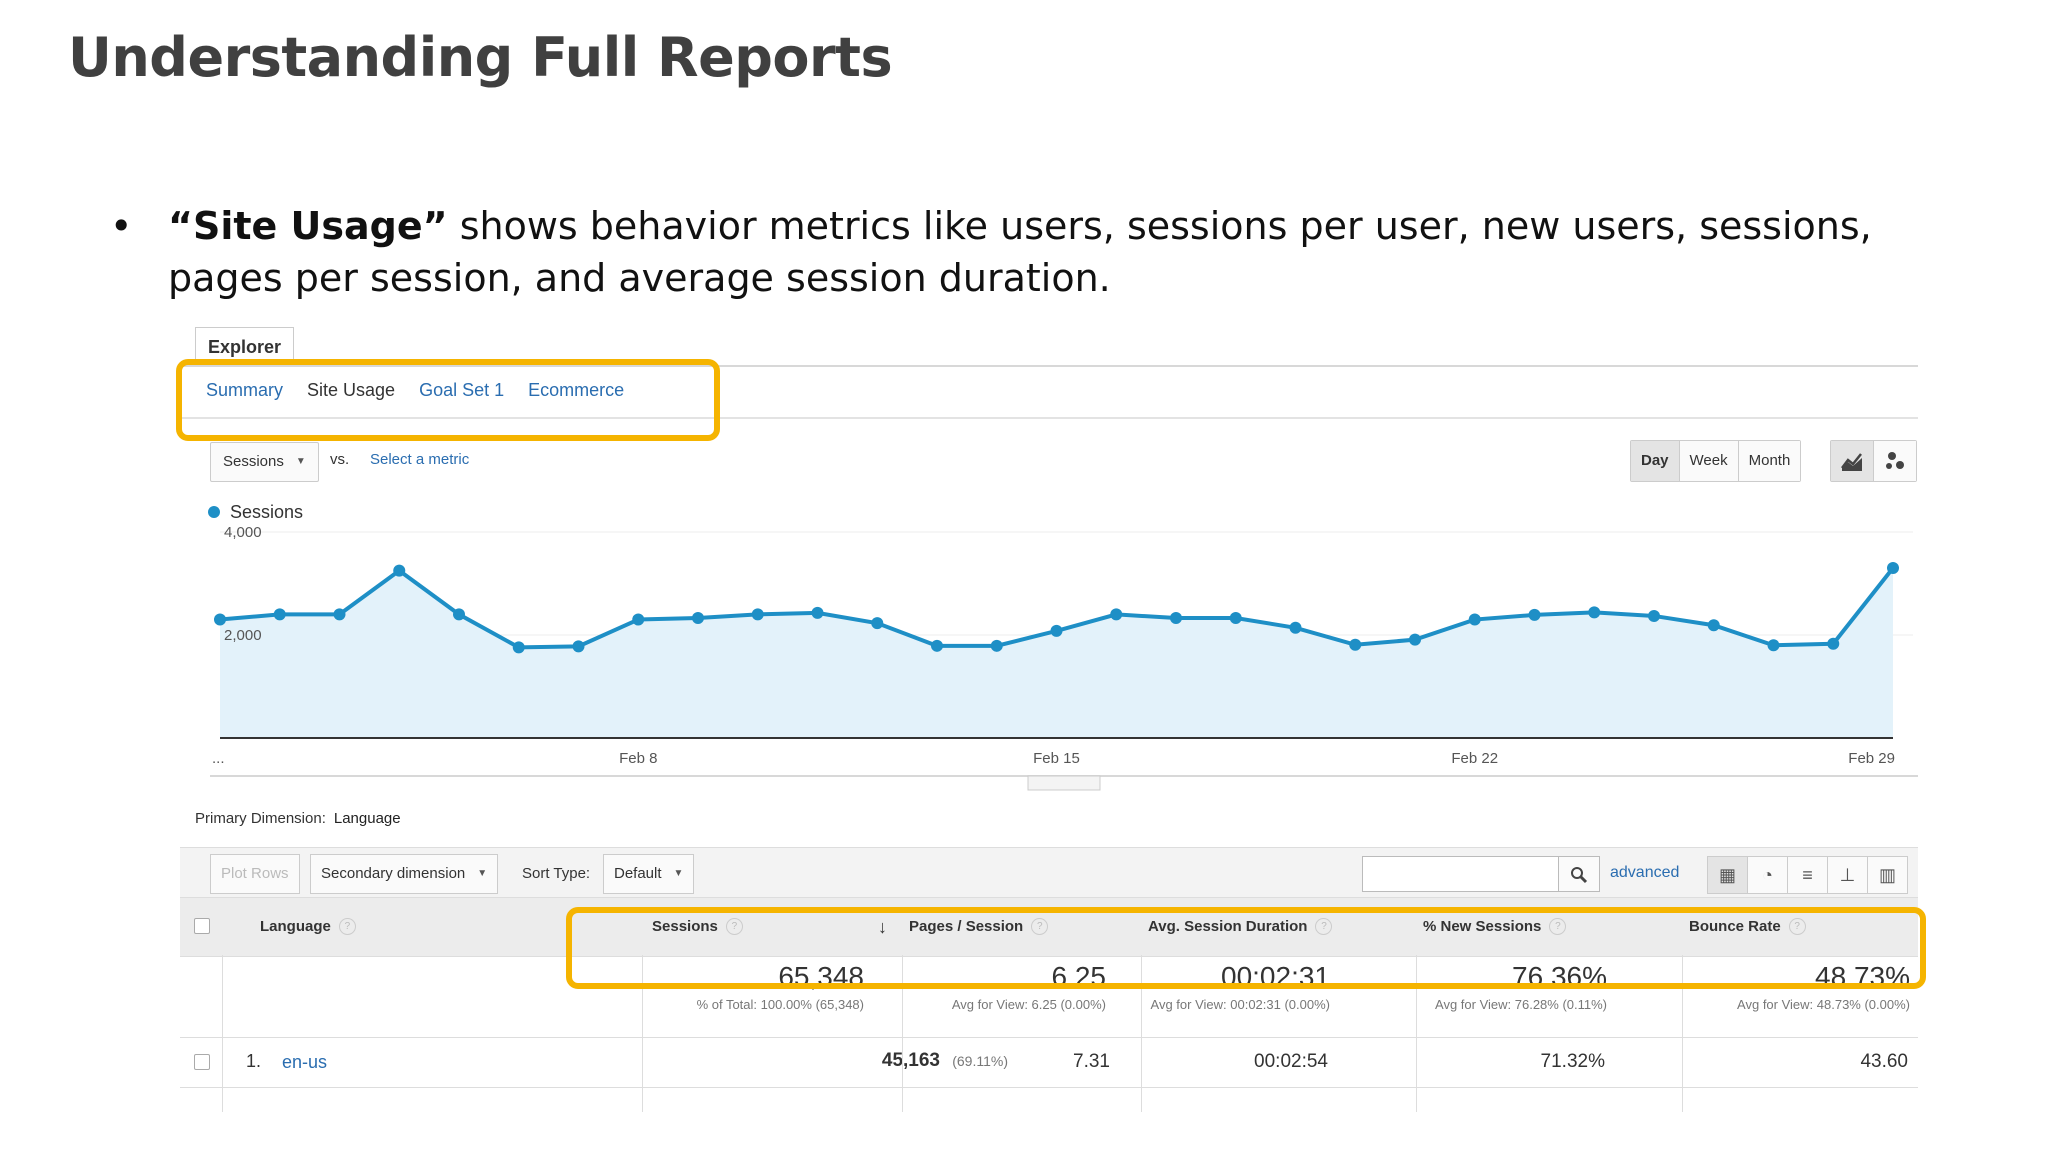  Describe the element at coordinates (649, 874) in the screenshot. I see `sort-type-select: Default ▼` at that location.